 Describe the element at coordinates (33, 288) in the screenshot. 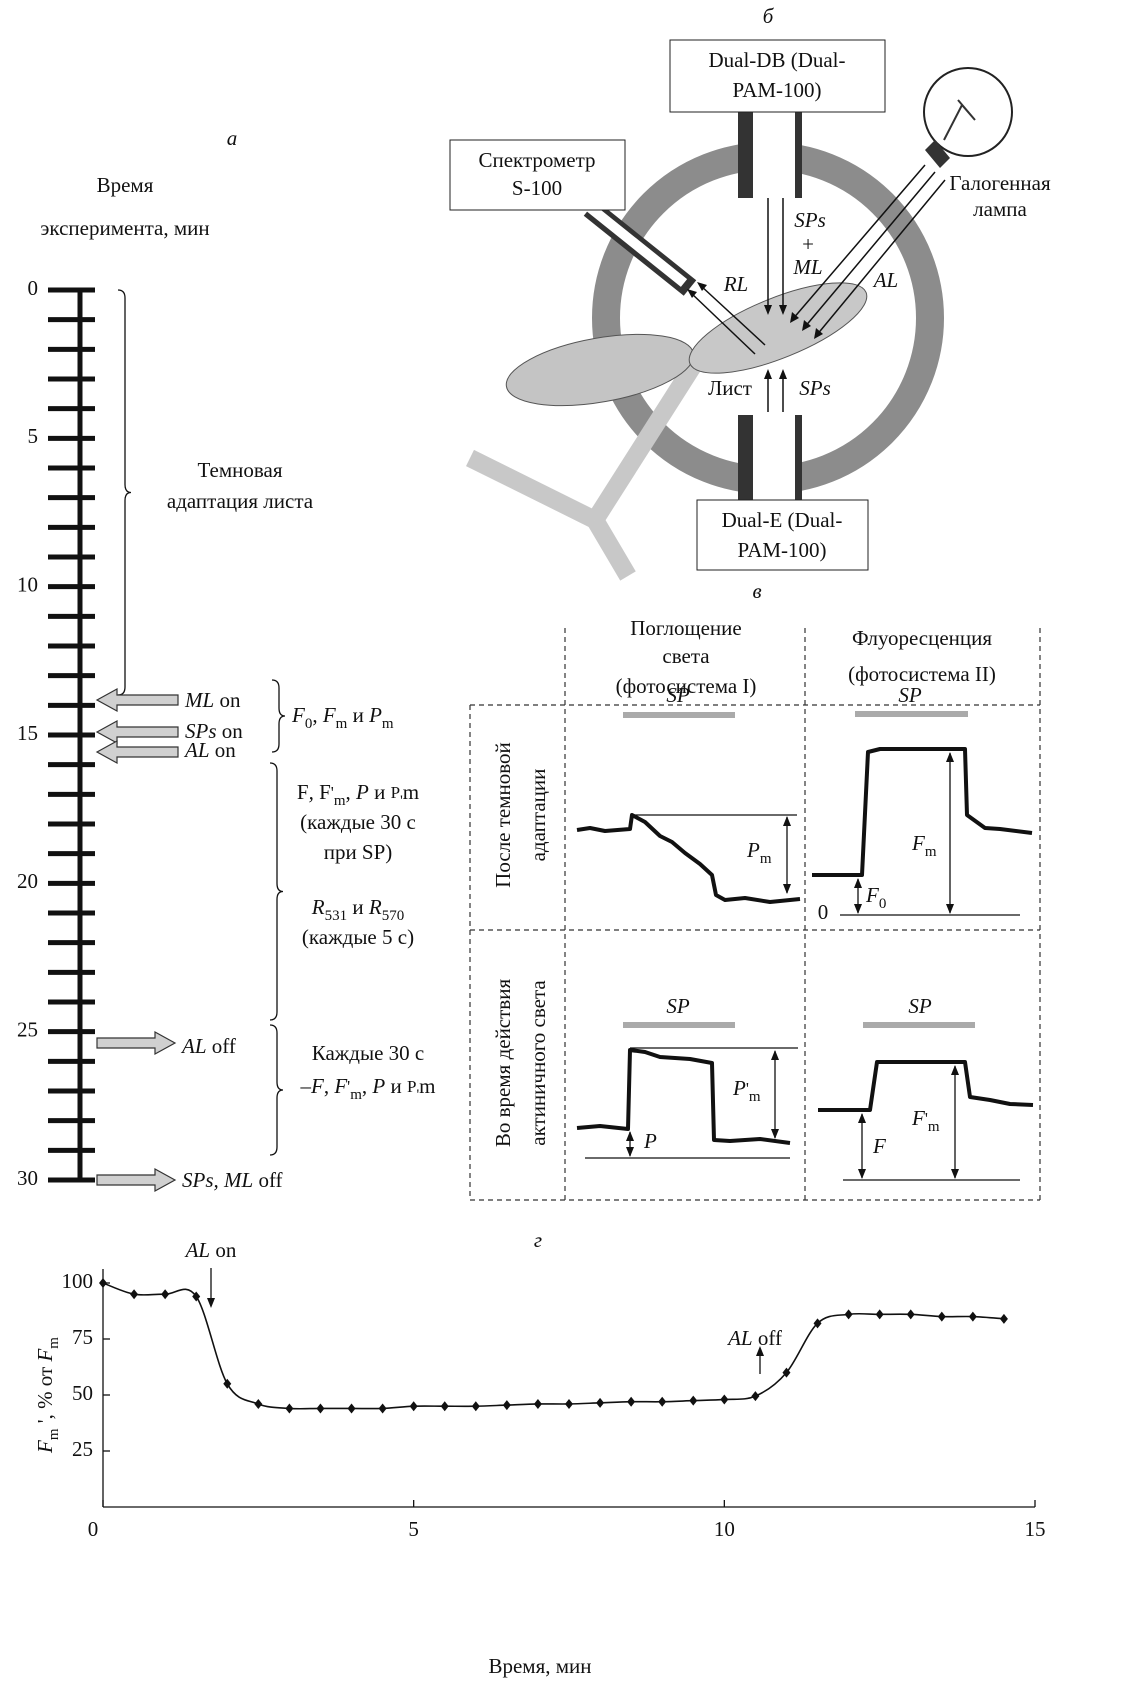

I see `tick-label: 0` at that location.